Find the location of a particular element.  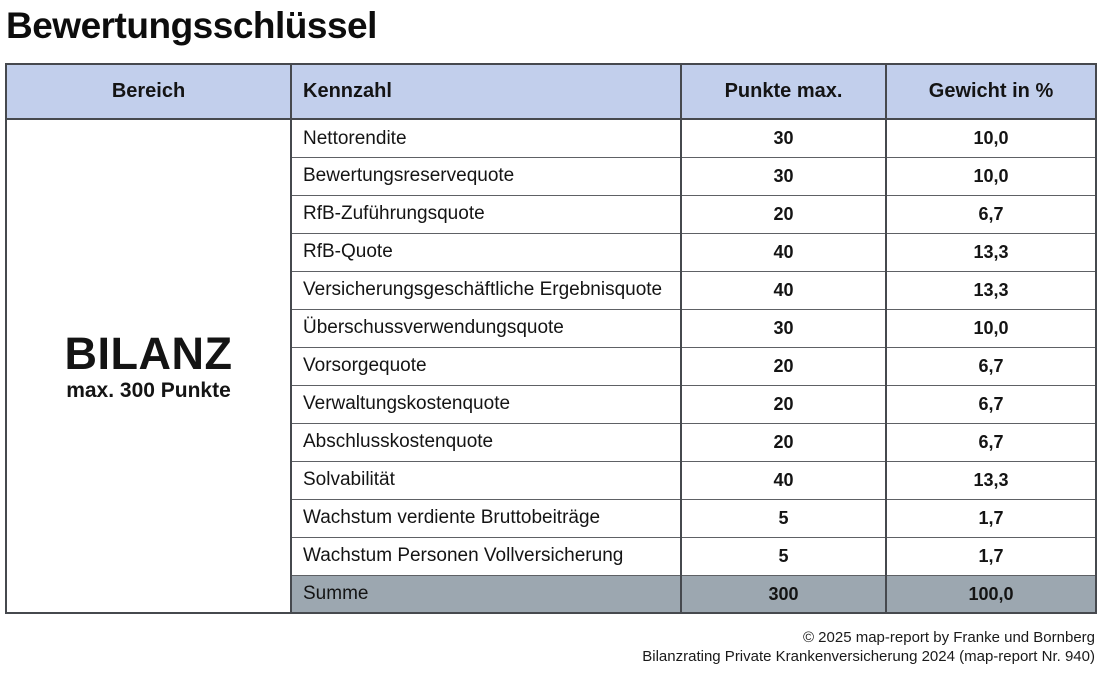

kennzahl-cell: Versicherungsgeschäftliche Ergebnisquote is located at coordinates (486, 290).